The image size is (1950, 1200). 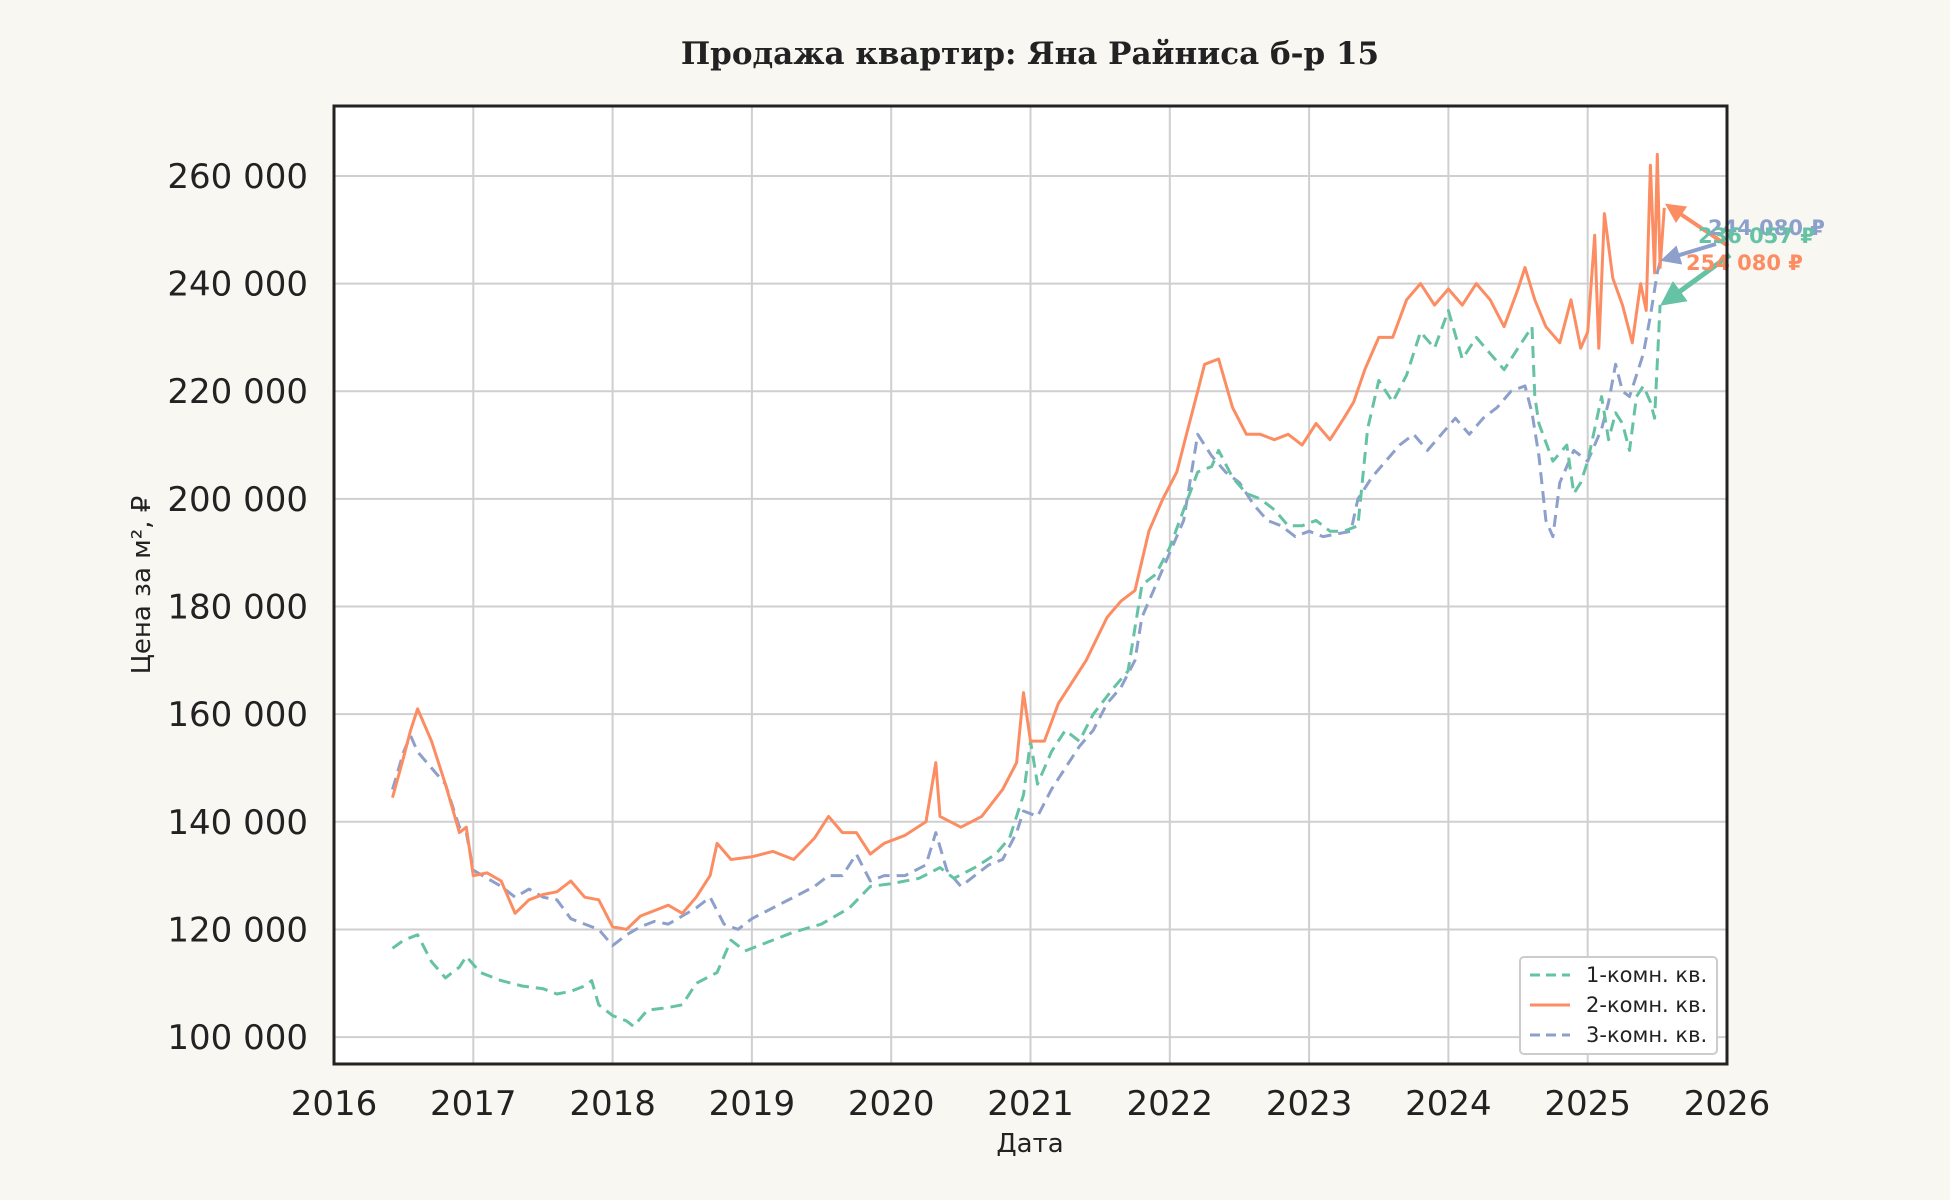 I want to click on x-tick-label: 2025, so click(x=1587, y=1104).